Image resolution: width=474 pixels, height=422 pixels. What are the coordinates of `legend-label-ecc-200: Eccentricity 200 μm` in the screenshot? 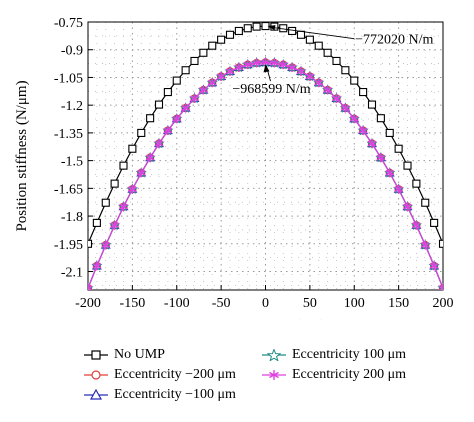 It's located at (349, 374).